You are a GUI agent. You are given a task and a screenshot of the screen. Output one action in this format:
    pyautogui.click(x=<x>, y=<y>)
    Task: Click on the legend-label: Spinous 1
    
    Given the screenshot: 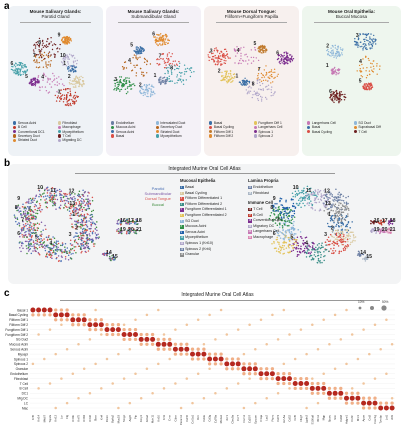 What is the action you would take?
    pyautogui.click(x=266, y=131)
    